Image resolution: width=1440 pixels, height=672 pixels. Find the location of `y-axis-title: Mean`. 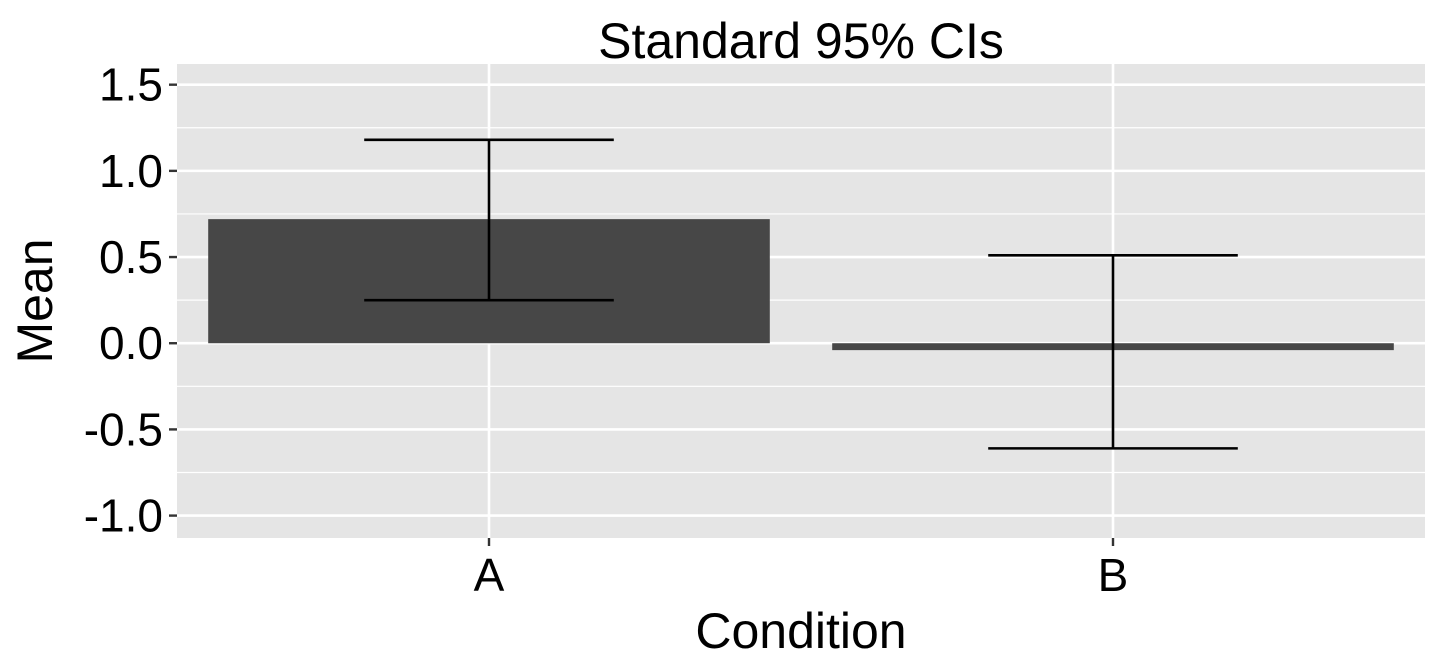

y-axis-title: Mean is located at coordinates (35, 300).